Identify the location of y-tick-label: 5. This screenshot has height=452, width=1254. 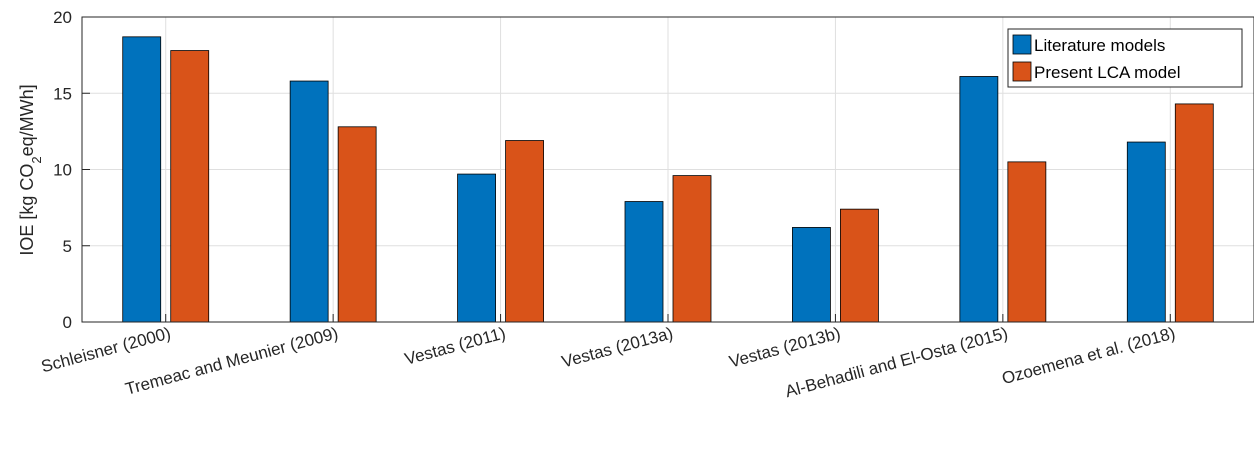
(67, 246).